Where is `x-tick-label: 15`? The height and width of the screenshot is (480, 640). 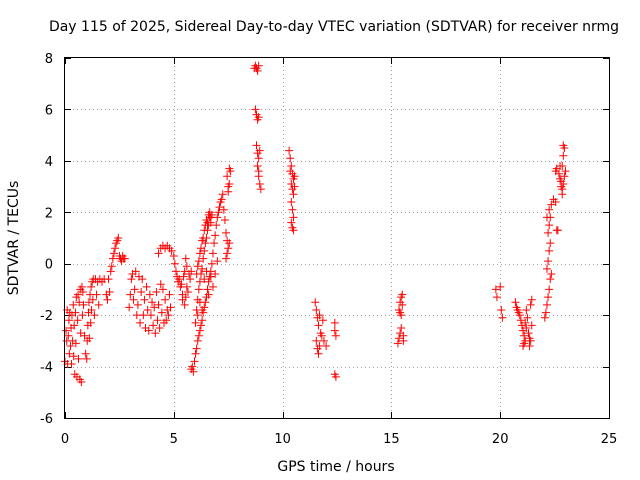 x-tick-label: 15 is located at coordinates (391, 439).